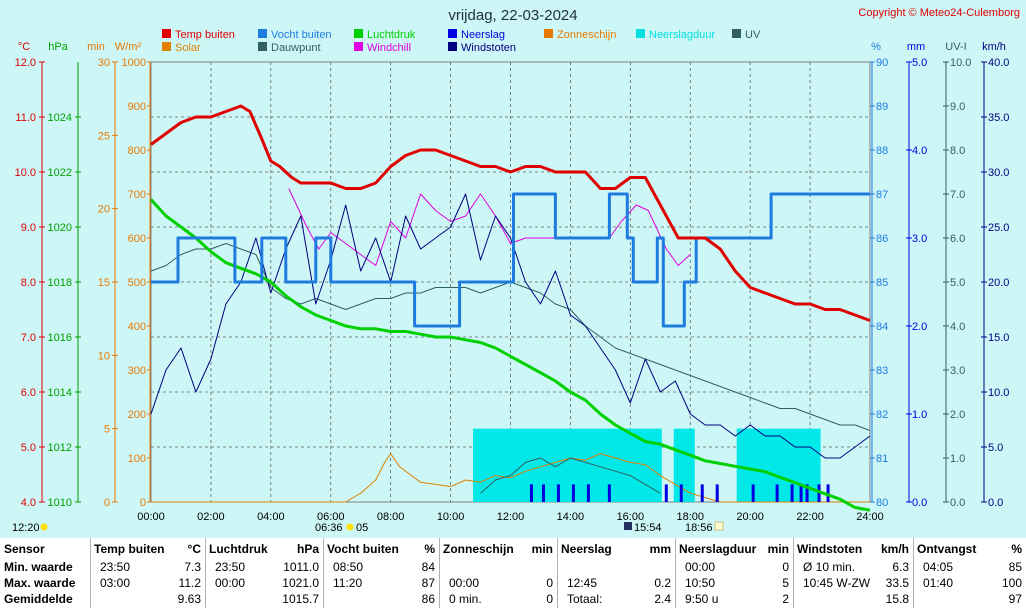  I want to click on stats-row: 01:40 100, so click(969, 583).